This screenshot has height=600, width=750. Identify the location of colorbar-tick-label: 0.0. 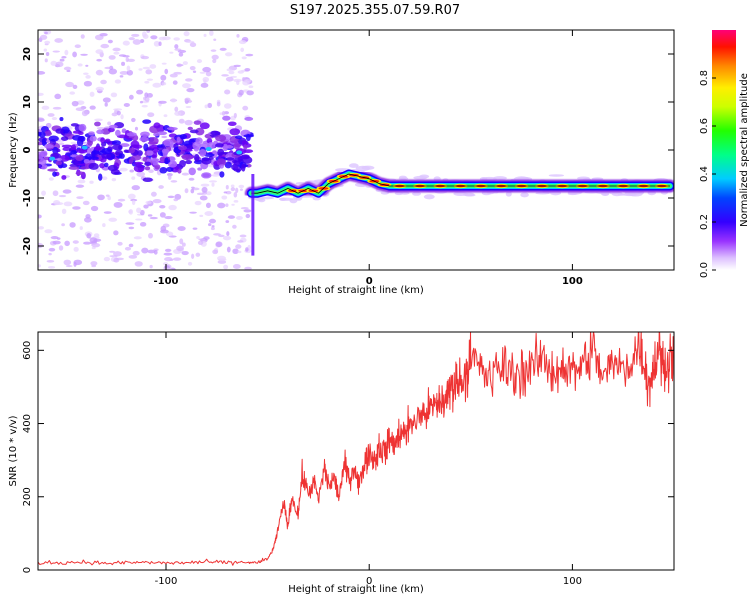
(704, 270).